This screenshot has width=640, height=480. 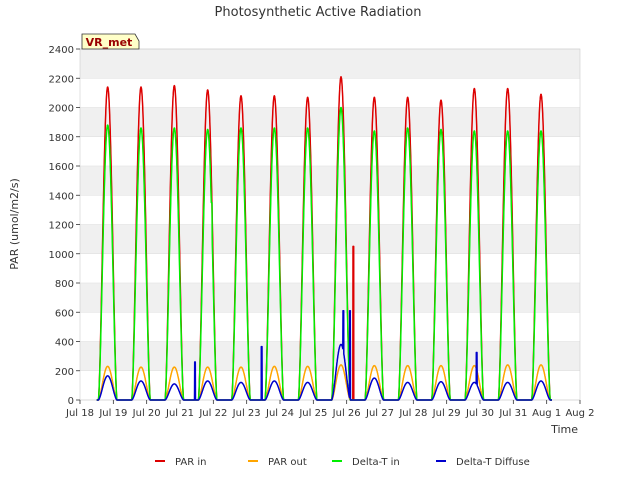 What do you see at coordinates (342, 462) in the screenshot?
I see `legend: PAR in PAR out Delta-T in Delta-T Diffuse` at bounding box center [342, 462].